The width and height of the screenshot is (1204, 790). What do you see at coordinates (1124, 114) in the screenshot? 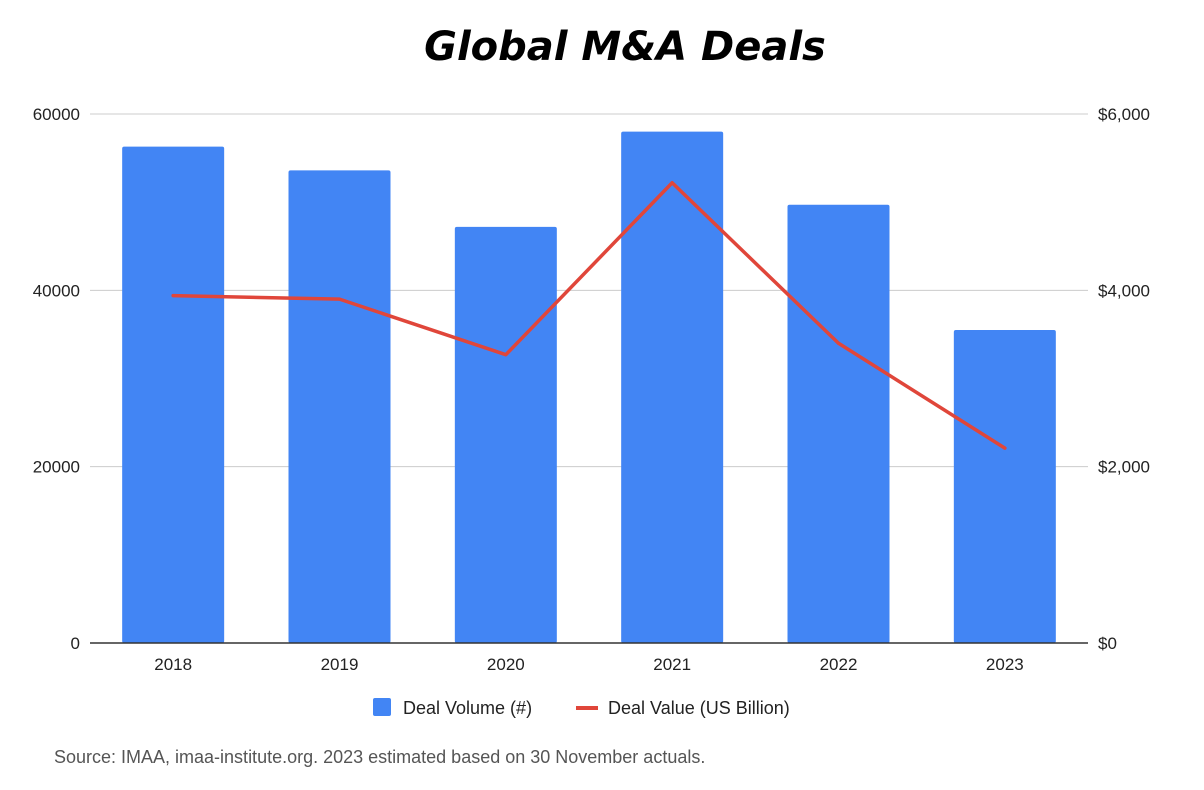
I see `y-right-tick-label: $6,000` at bounding box center [1124, 114].